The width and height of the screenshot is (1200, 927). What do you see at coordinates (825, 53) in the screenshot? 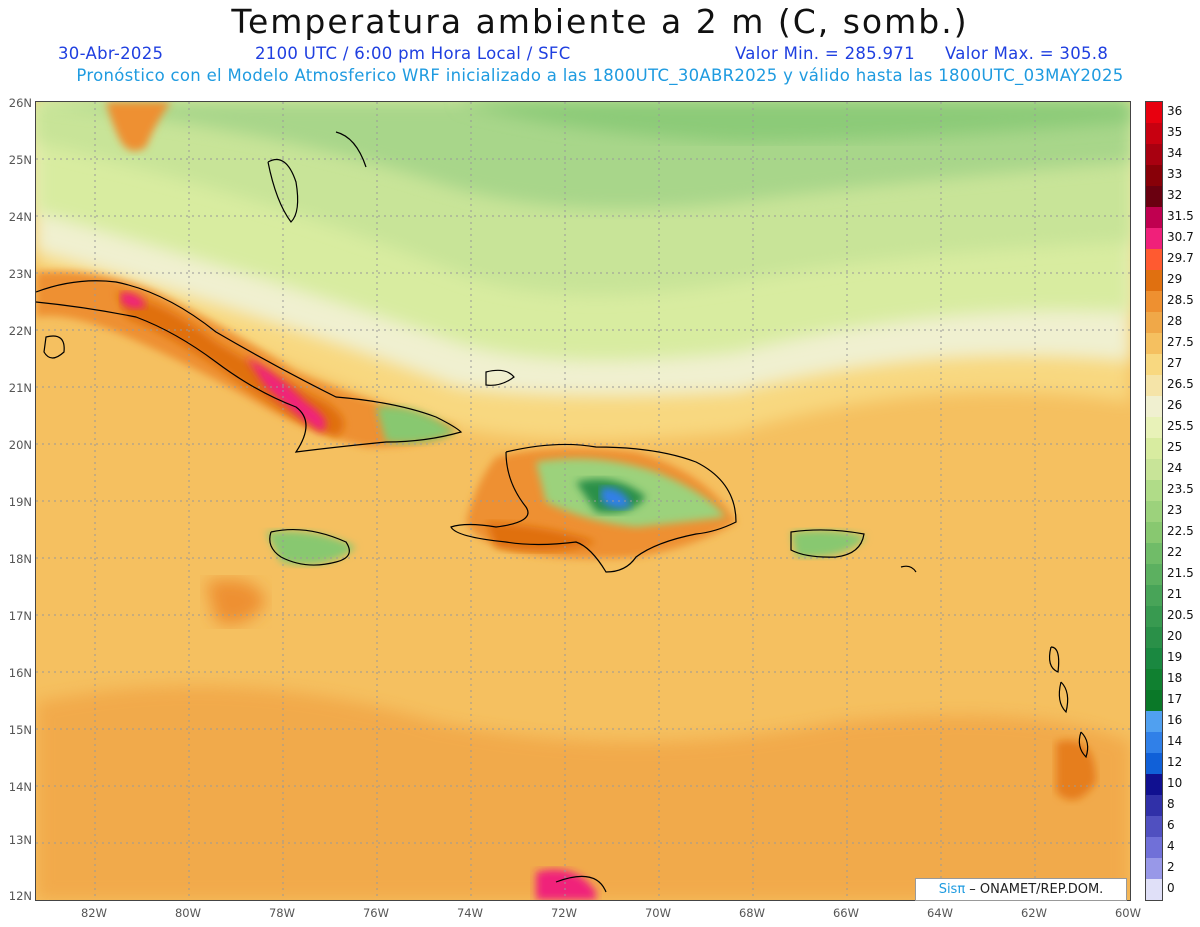
I see `value-min: Valor Min. = 285.971` at bounding box center [825, 53].